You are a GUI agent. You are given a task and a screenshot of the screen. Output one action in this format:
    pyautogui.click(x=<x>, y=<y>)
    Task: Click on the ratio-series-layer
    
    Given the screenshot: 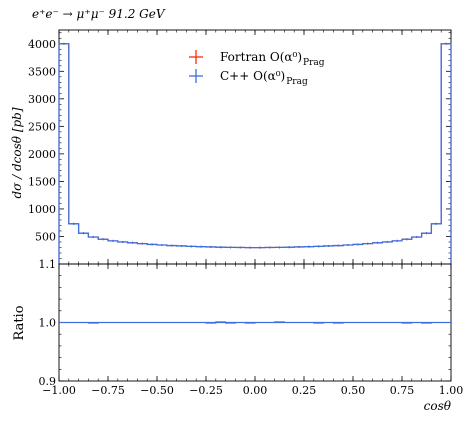 What is the action you would take?
    pyautogui.click(x=255, y=322)
    